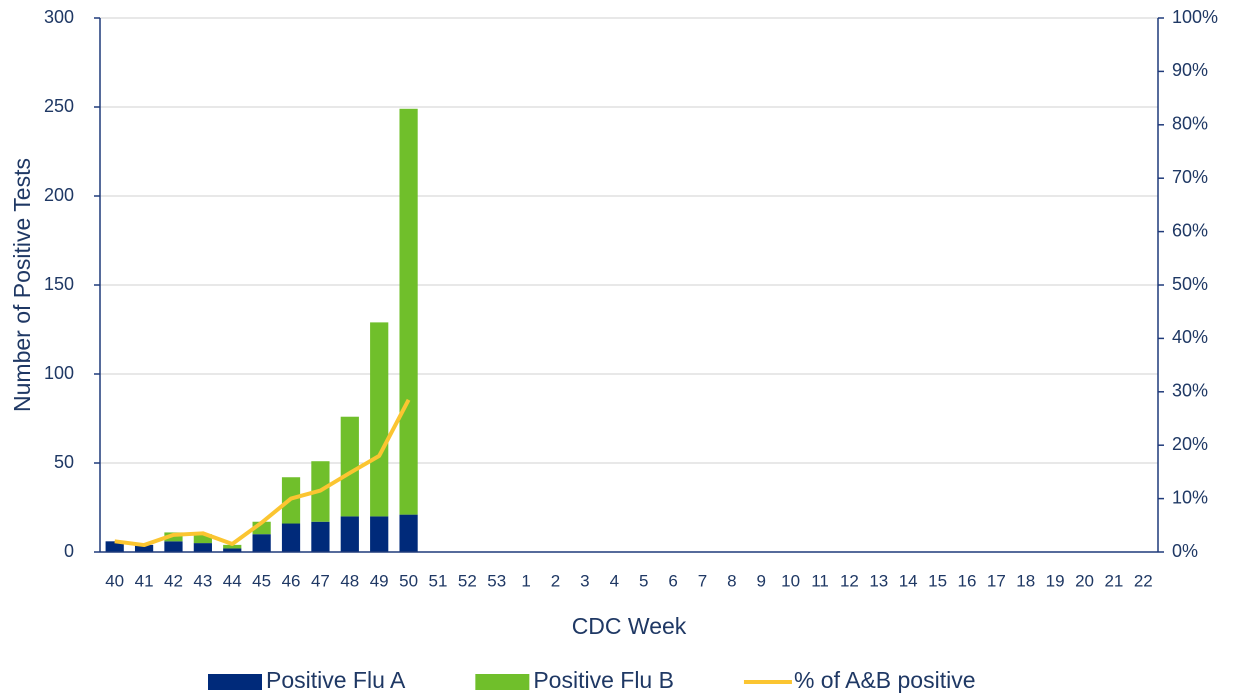 The image size is (1254, 698). What do you see at coordinates (349, 580) in the screenshot?
I see `x-tick-label: 48` at bounding box center [349, 580].